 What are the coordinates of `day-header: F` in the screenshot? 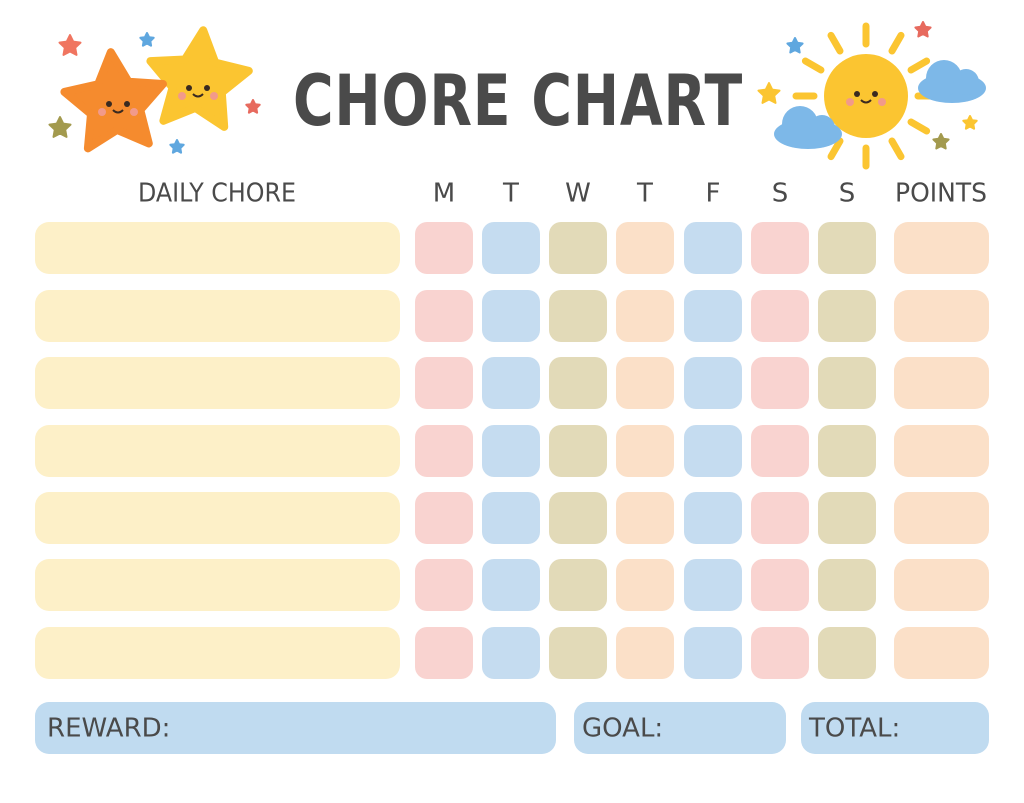 It's located at (713, 194).